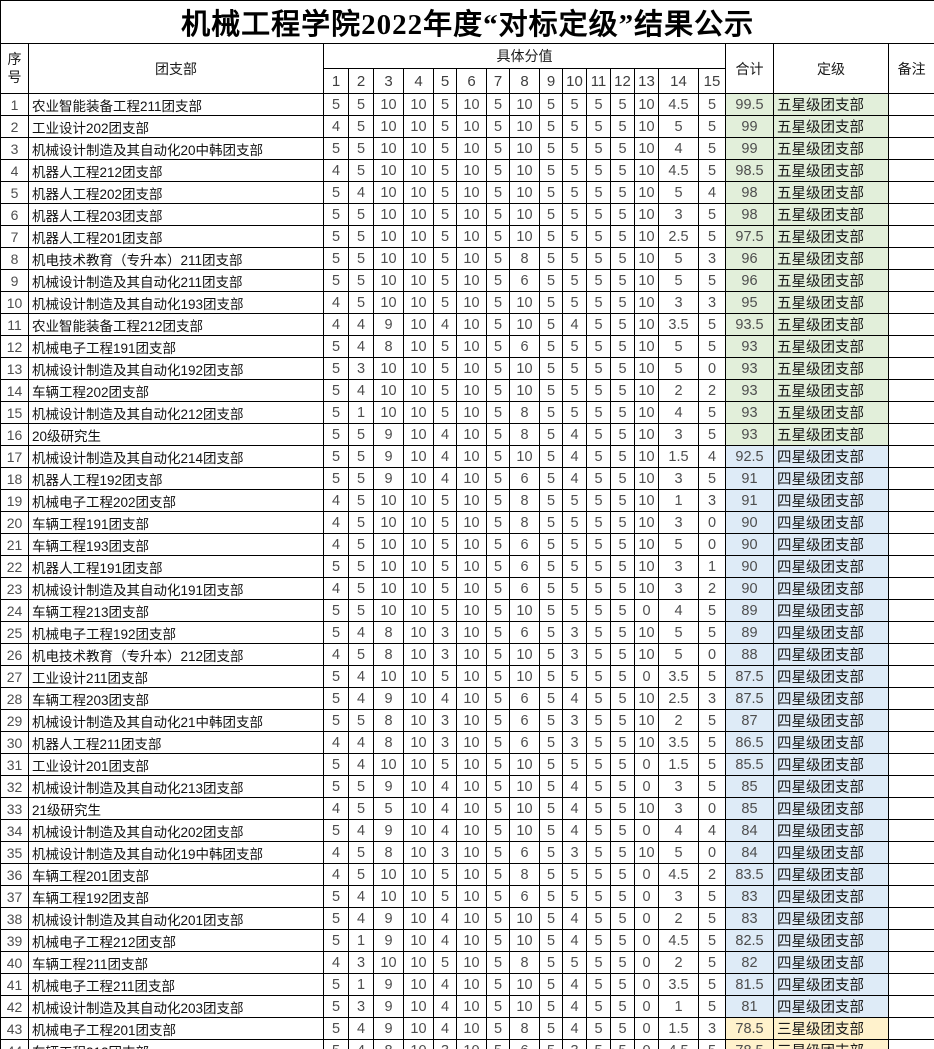 This screenshot has height=1049, width=934. What do you see at coordinates (176, 588) in the screenshot?
I see `cell-branch-name: 机械设计制造及其自动化191团支部` at bounding box center [176, 588].